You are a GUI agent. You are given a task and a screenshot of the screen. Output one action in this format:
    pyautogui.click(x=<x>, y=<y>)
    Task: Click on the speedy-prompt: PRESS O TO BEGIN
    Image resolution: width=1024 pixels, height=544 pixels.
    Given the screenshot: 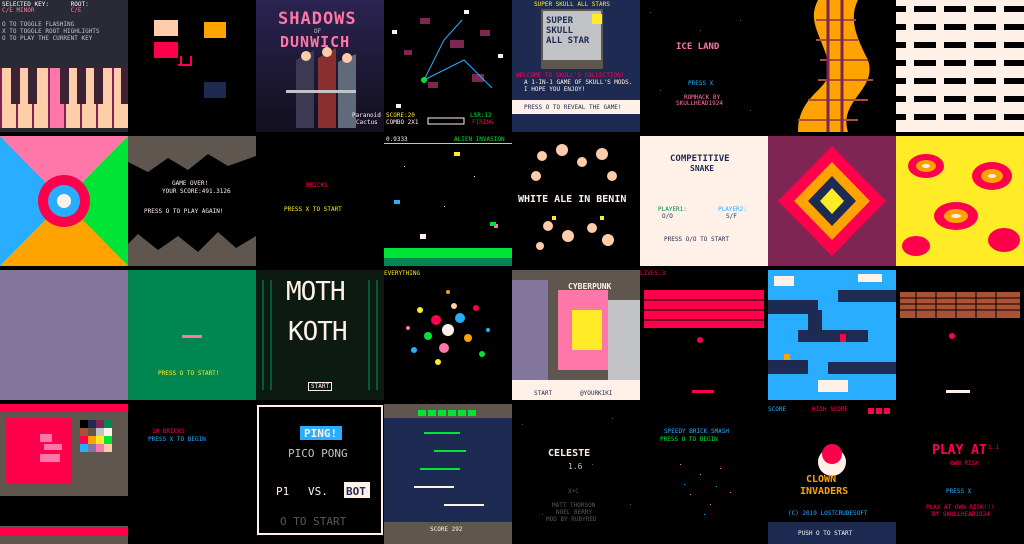 What is the action you would take?
    pyautogui.click(x=689, y=439)
    